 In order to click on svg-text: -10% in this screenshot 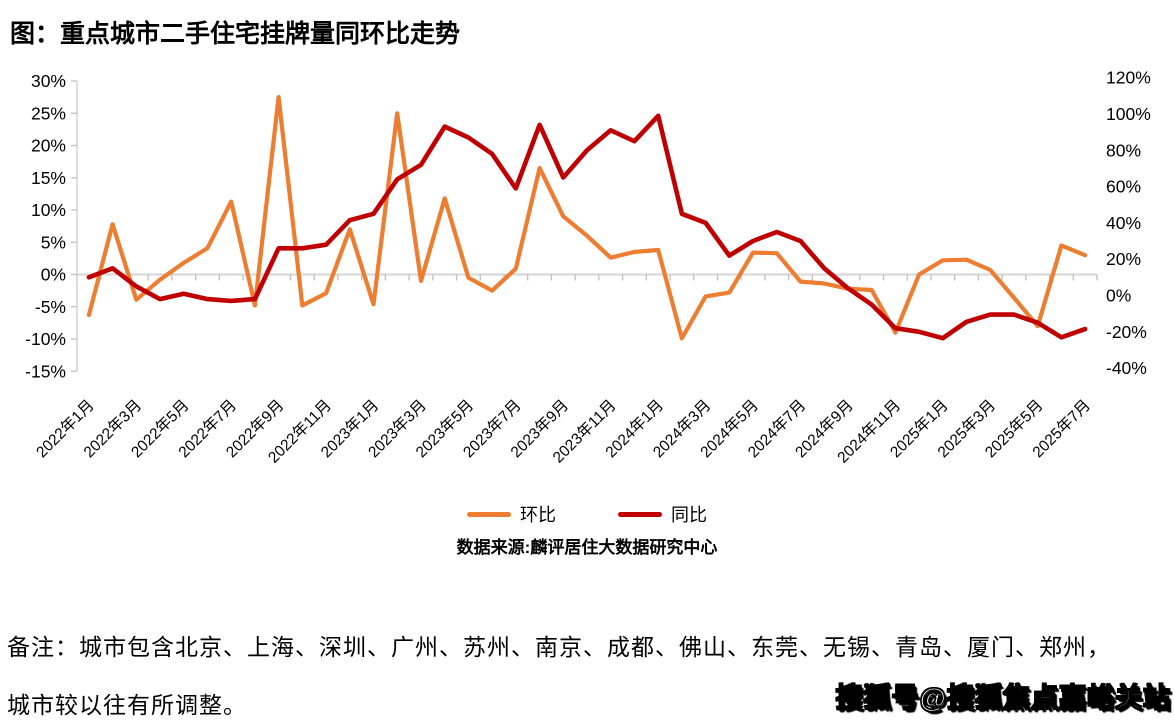, I will do `click(45, 339)`.